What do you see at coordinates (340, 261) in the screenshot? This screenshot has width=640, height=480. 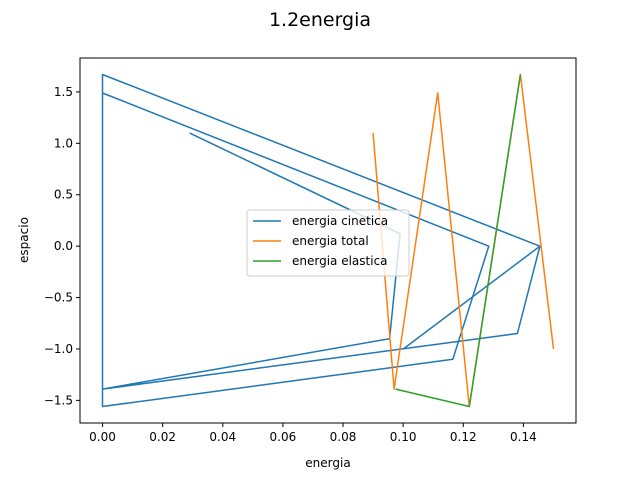 I see `legend-label-2: energia elastica` at bounding box center [340, 261].